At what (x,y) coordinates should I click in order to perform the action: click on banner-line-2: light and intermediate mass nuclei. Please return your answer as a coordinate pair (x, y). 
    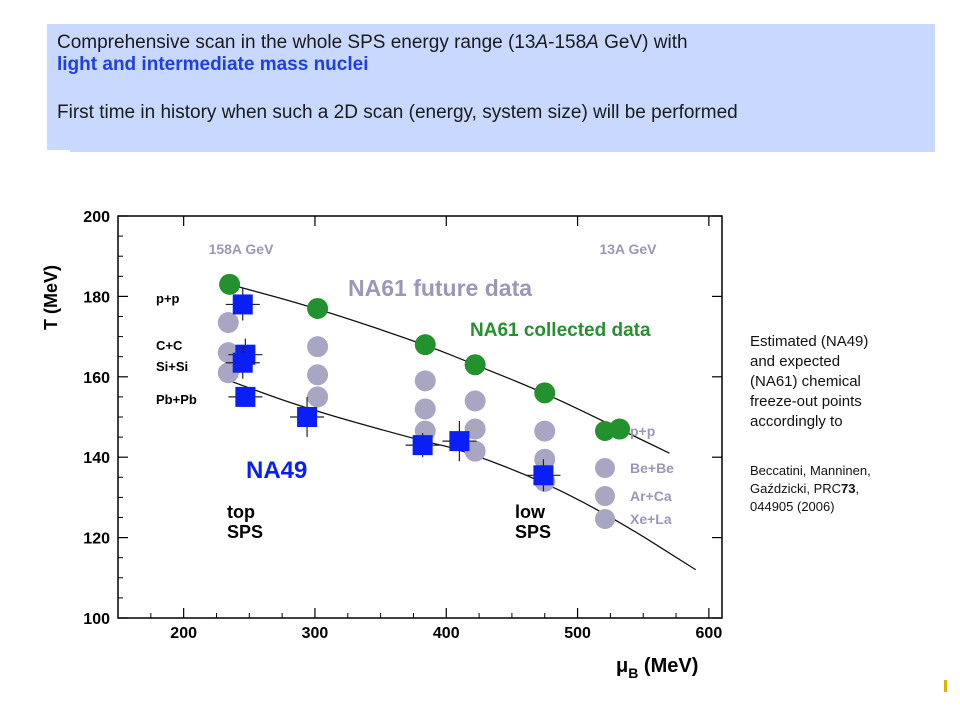
    Looking at the image, I should click on (213, 64).